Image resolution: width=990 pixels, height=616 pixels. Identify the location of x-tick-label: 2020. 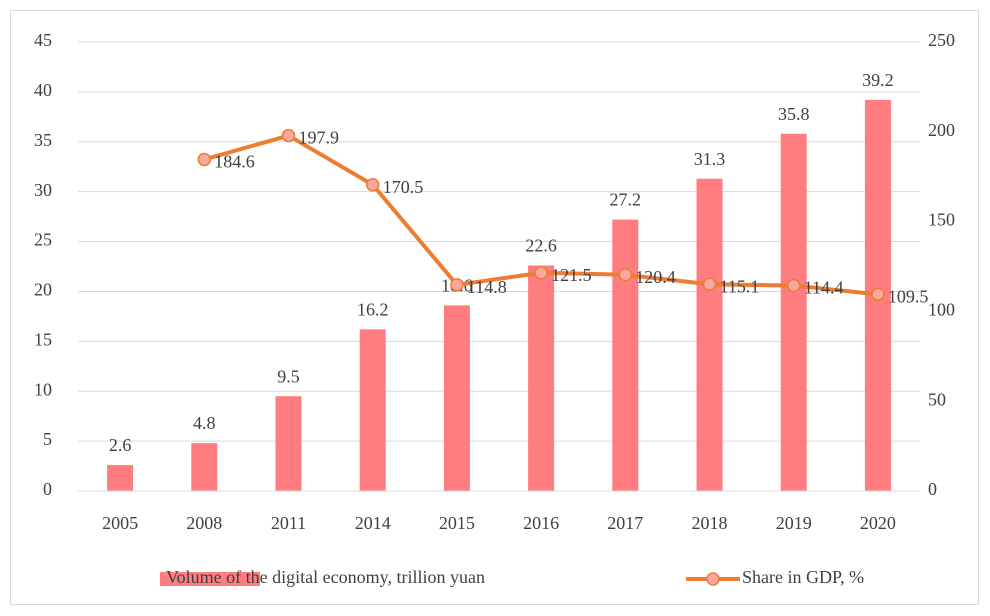
(878, 523).